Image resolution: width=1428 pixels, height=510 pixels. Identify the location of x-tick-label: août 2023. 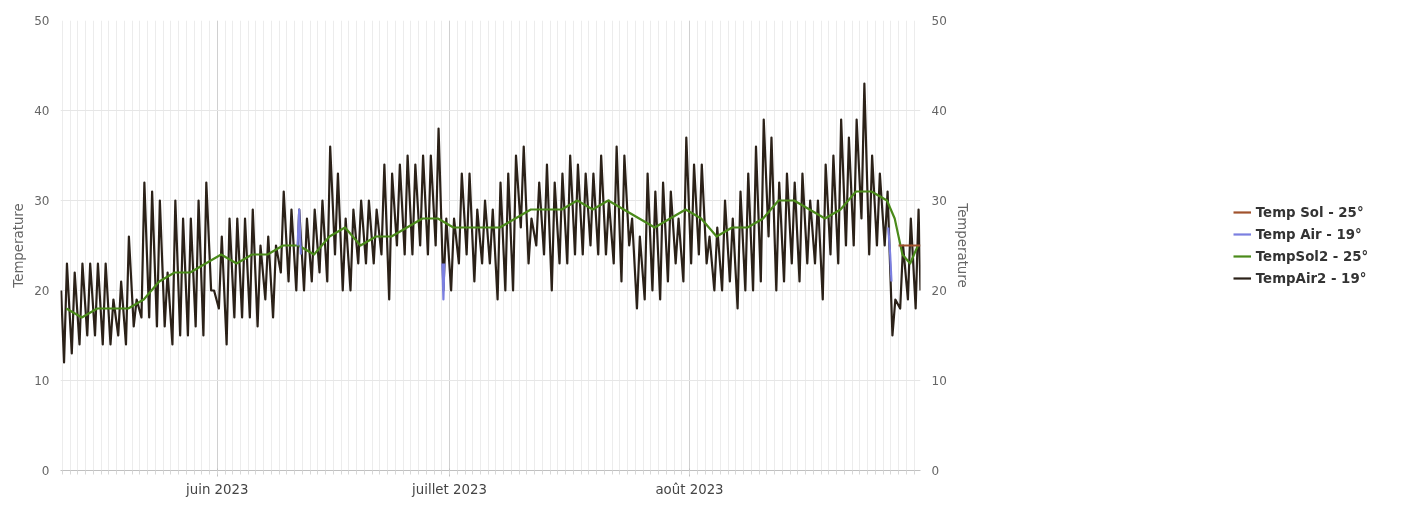
(689, 489).